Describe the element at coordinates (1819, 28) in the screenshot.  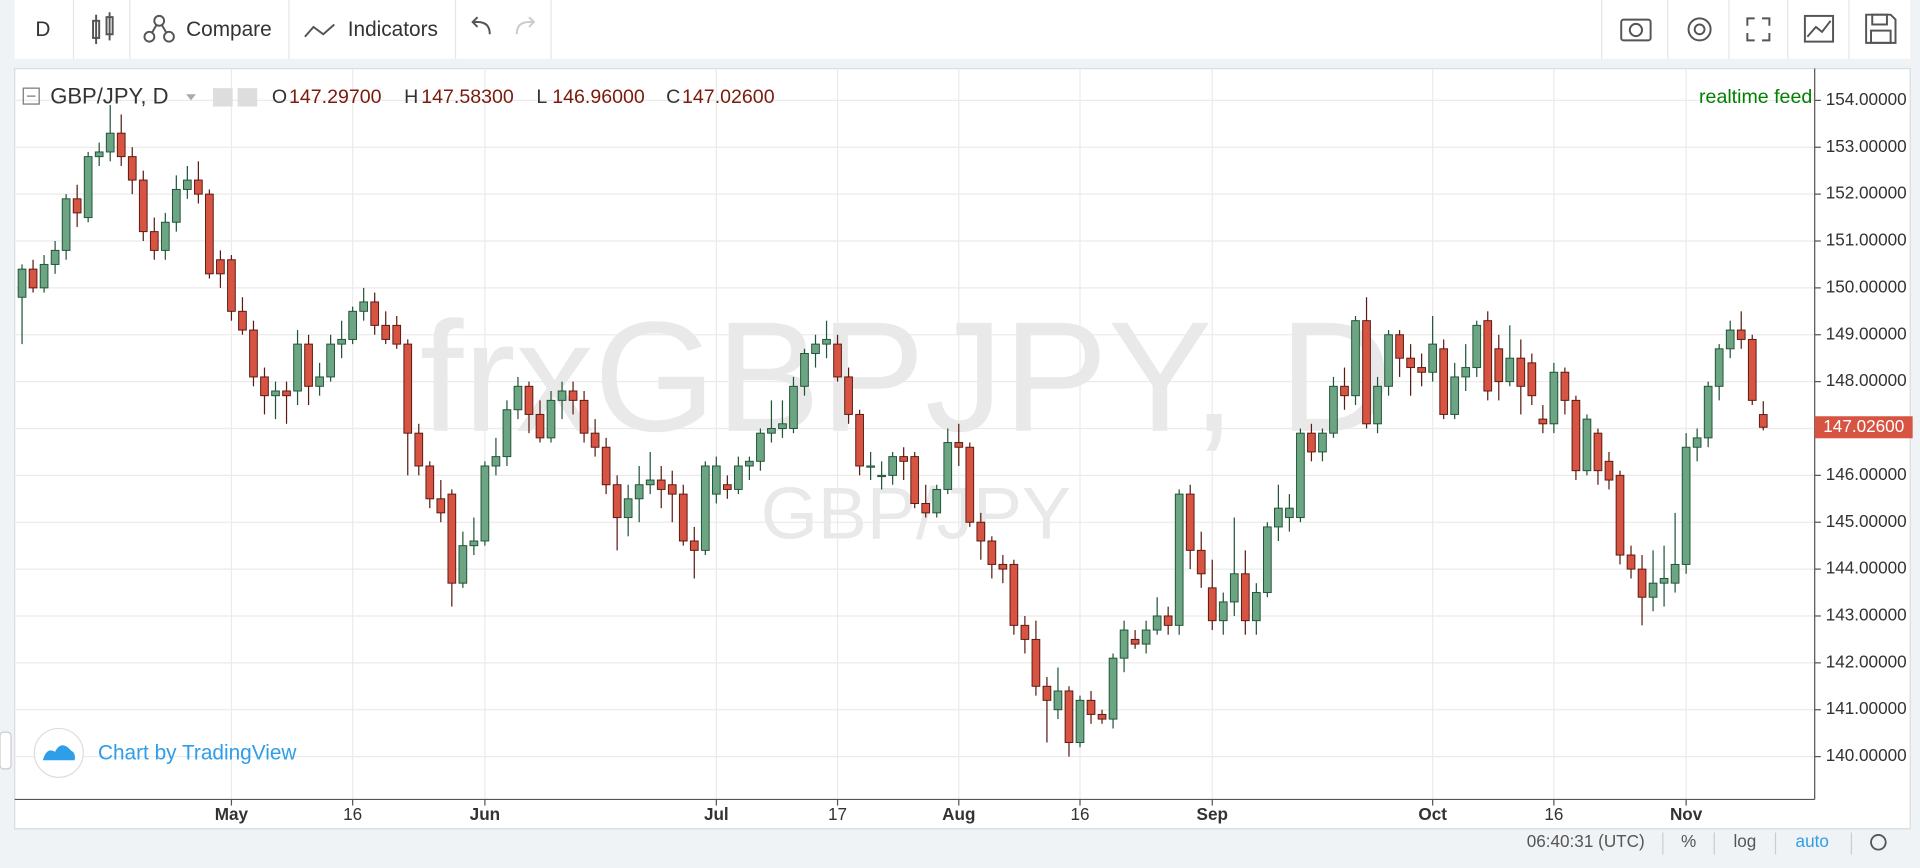
I see `properties-button` at that location.